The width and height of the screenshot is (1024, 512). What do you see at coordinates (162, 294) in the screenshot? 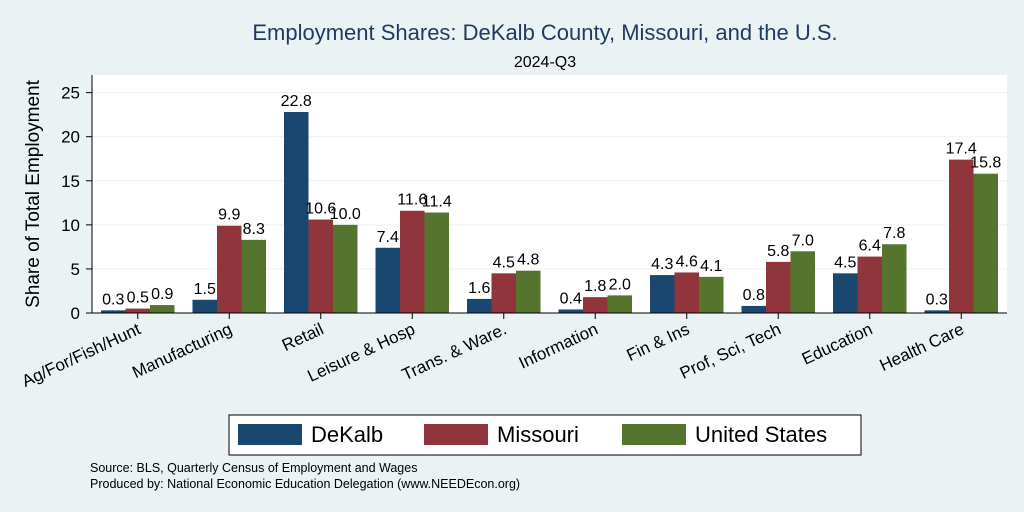
I see `data-label: 0.9` at bounding box center [162, 294].